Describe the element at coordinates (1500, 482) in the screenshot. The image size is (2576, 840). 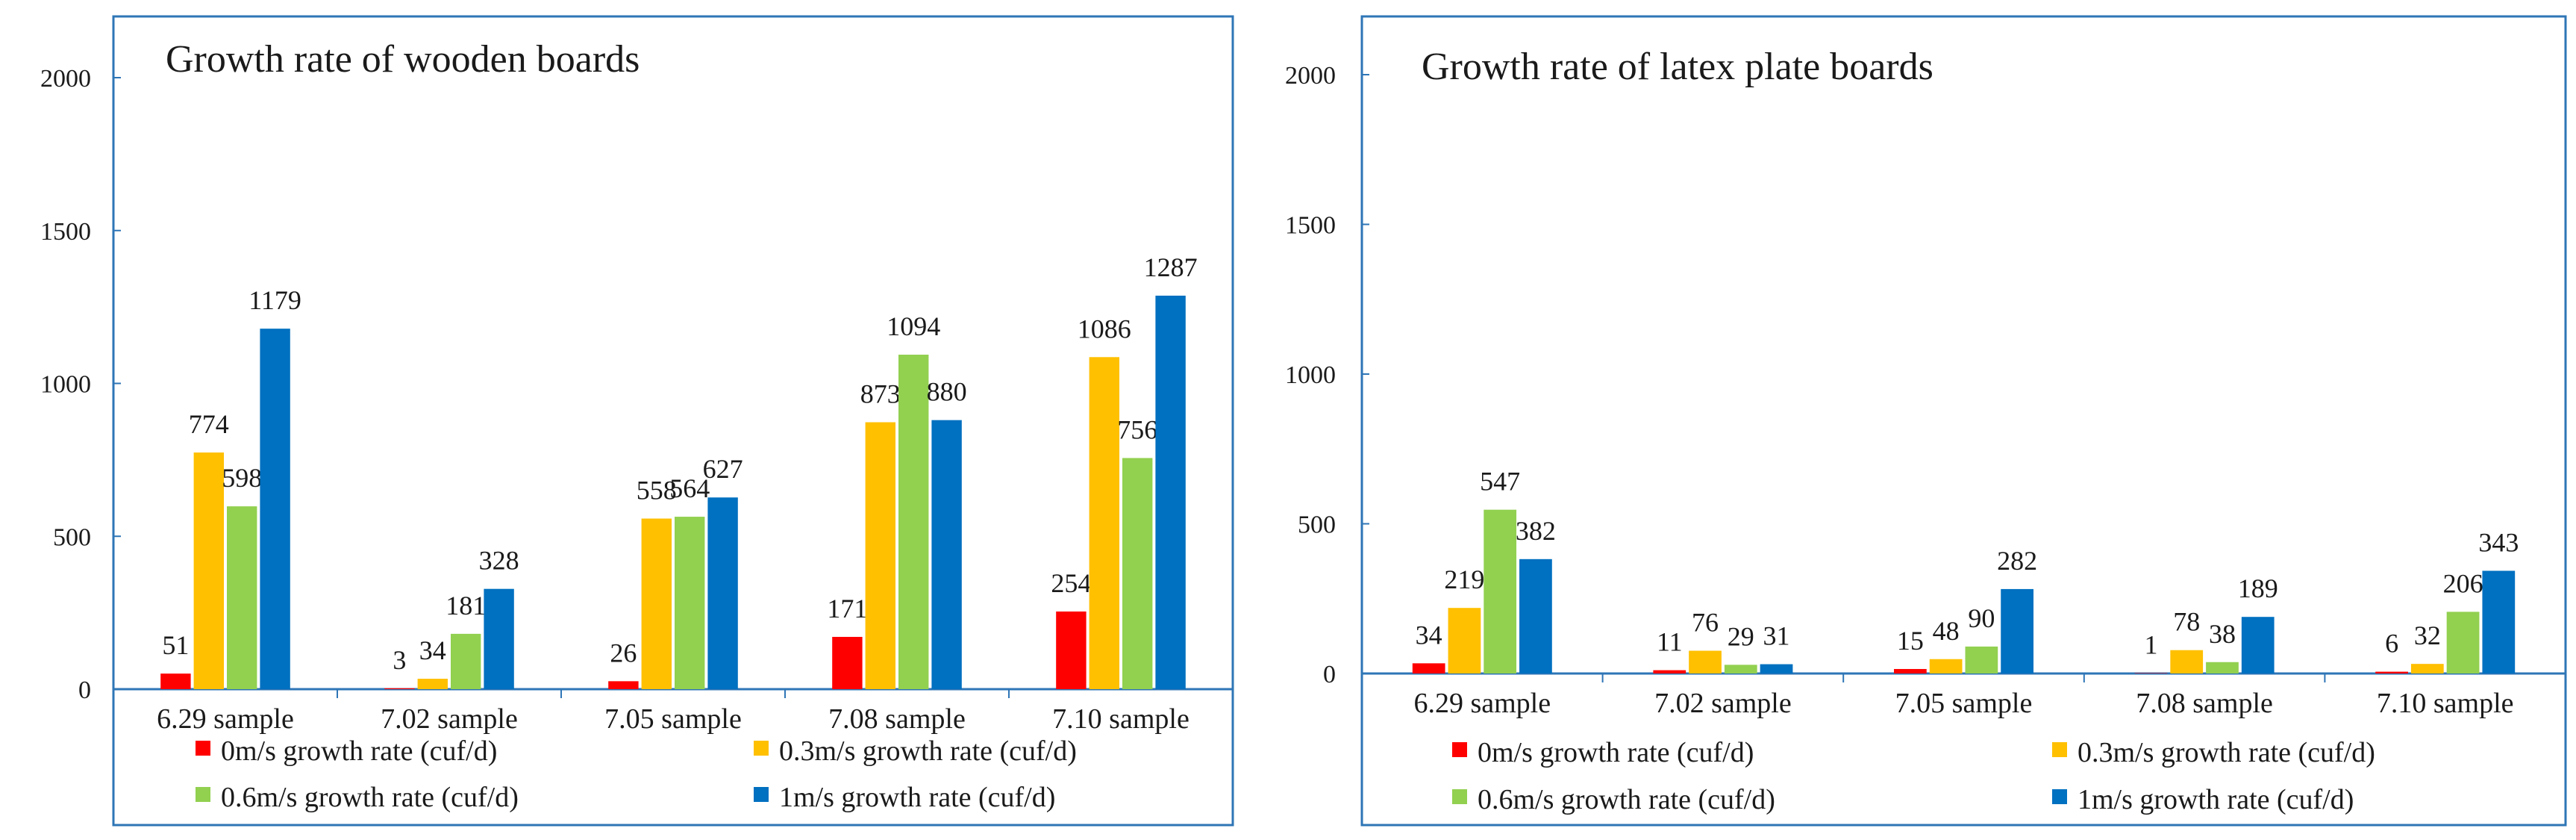
I see `data-label: 547` at that location.